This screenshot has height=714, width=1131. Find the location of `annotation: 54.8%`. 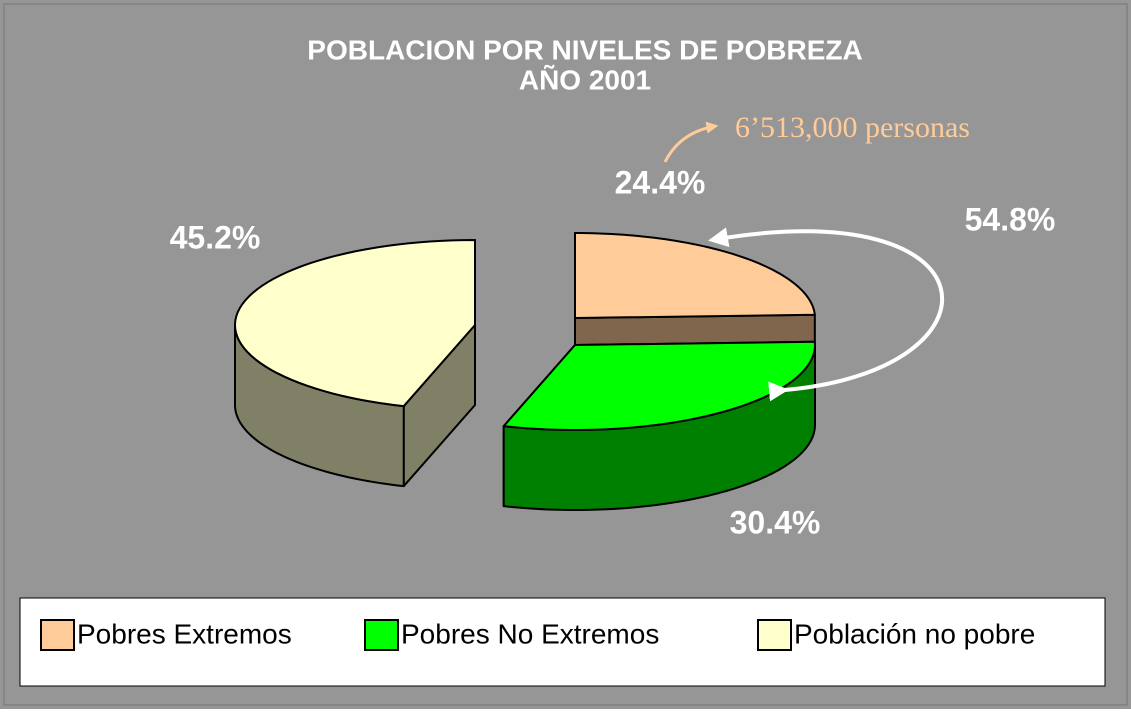

annotation: 54.8% is located at coordinates (1010, 219).